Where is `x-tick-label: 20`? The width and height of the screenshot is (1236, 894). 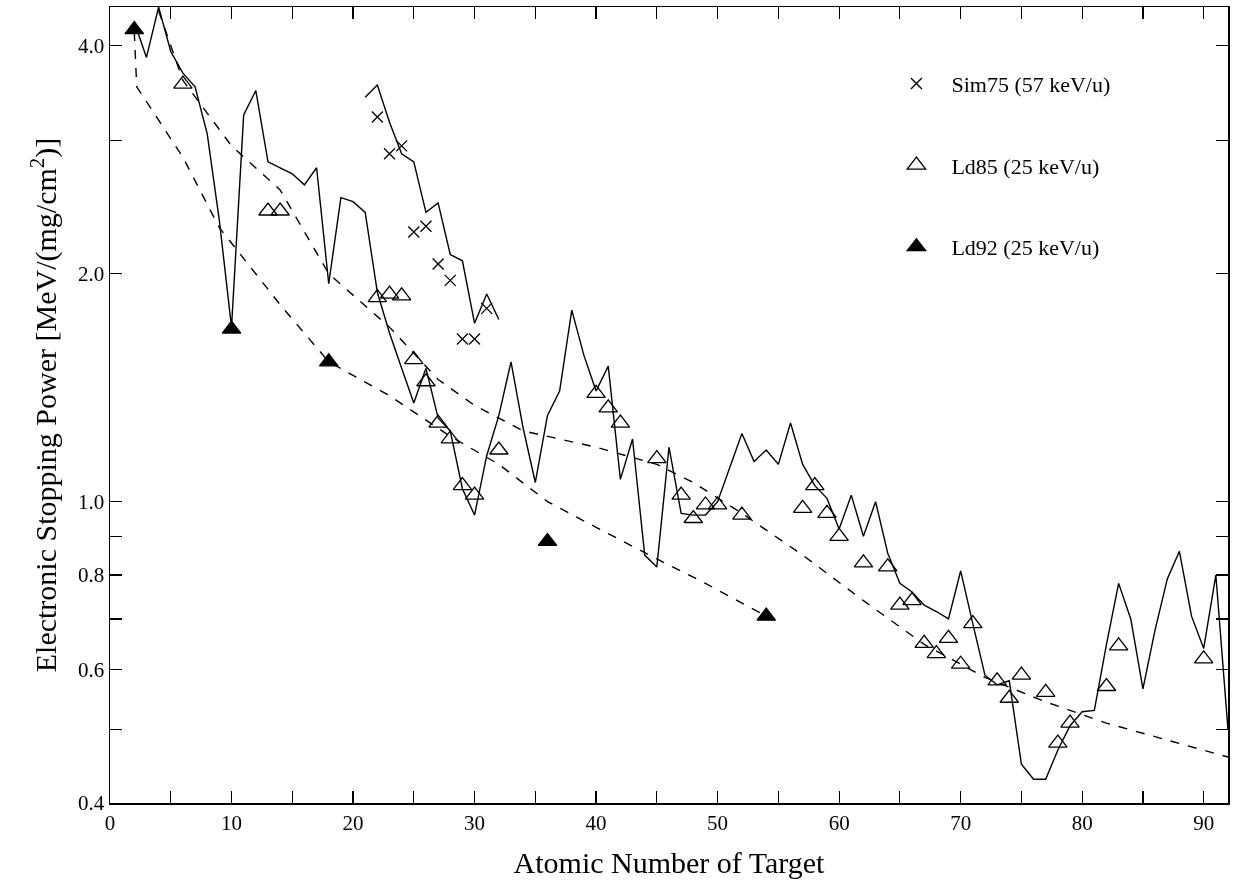 x-tick-label: 20 is located at coordinates (353, 822).